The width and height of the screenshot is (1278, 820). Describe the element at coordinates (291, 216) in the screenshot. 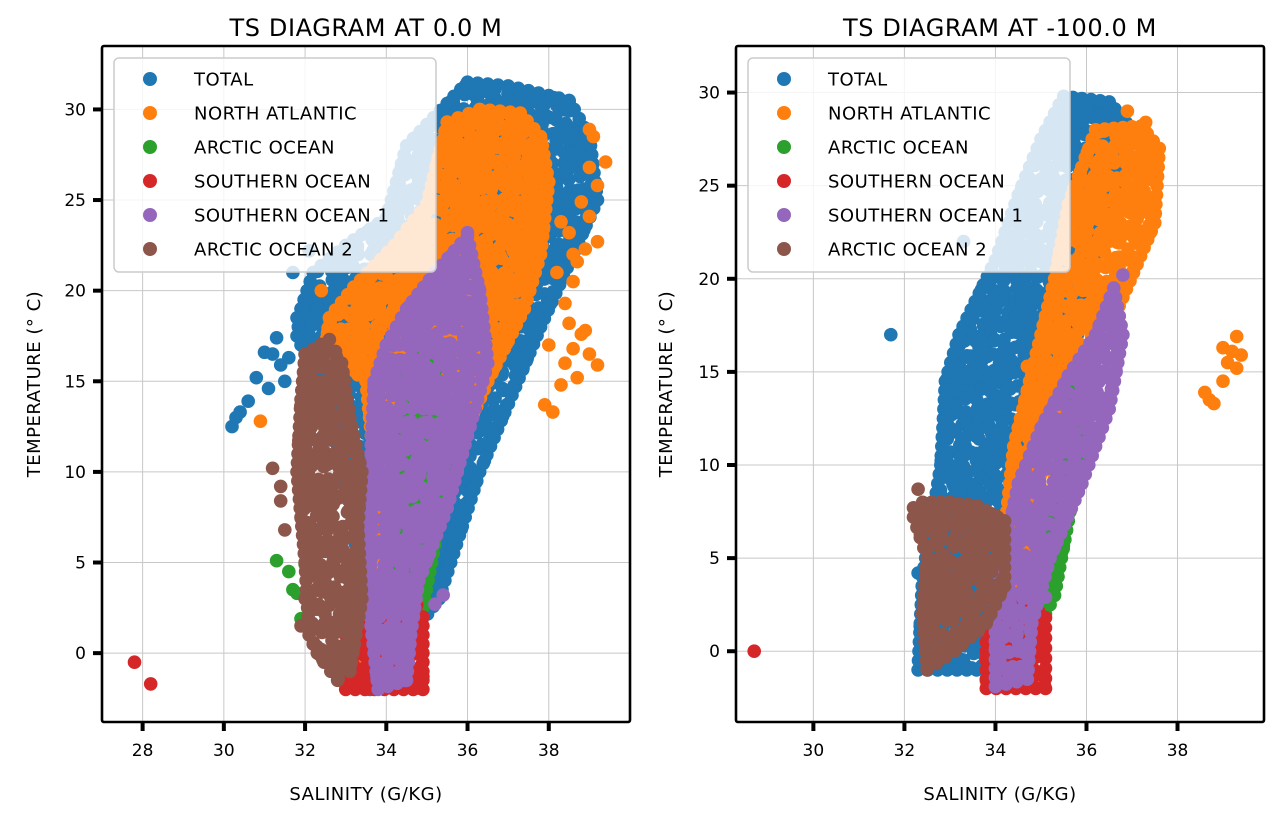

I see `legend-label-southern-ocean-1: SOUTHERN OCEAN 1` at that location.